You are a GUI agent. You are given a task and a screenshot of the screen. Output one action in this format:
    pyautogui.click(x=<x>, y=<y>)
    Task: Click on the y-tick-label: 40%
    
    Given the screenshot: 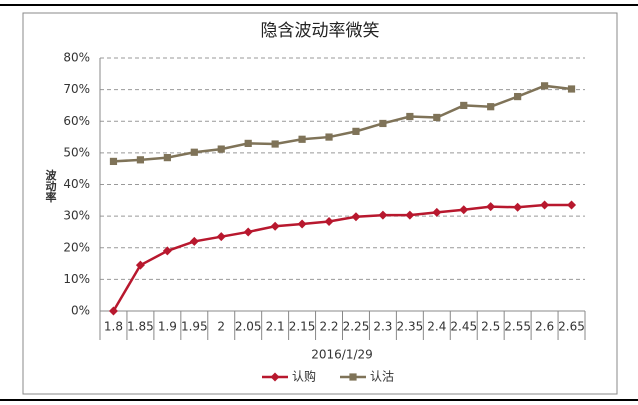 What is the action you would take?
    pyautogui.click(x=76, y=184)
    